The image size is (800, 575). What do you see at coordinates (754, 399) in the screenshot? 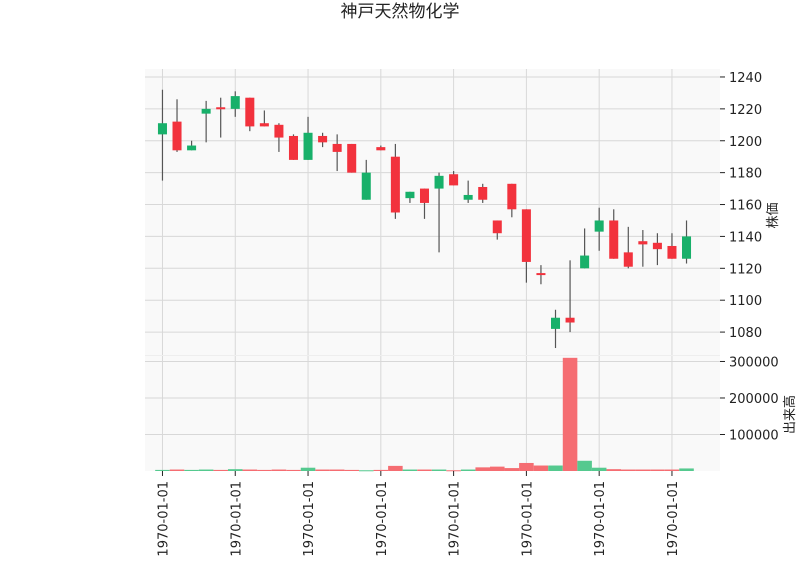
I see `volume-tick-label: 200000` at bounding box center [754, 399].